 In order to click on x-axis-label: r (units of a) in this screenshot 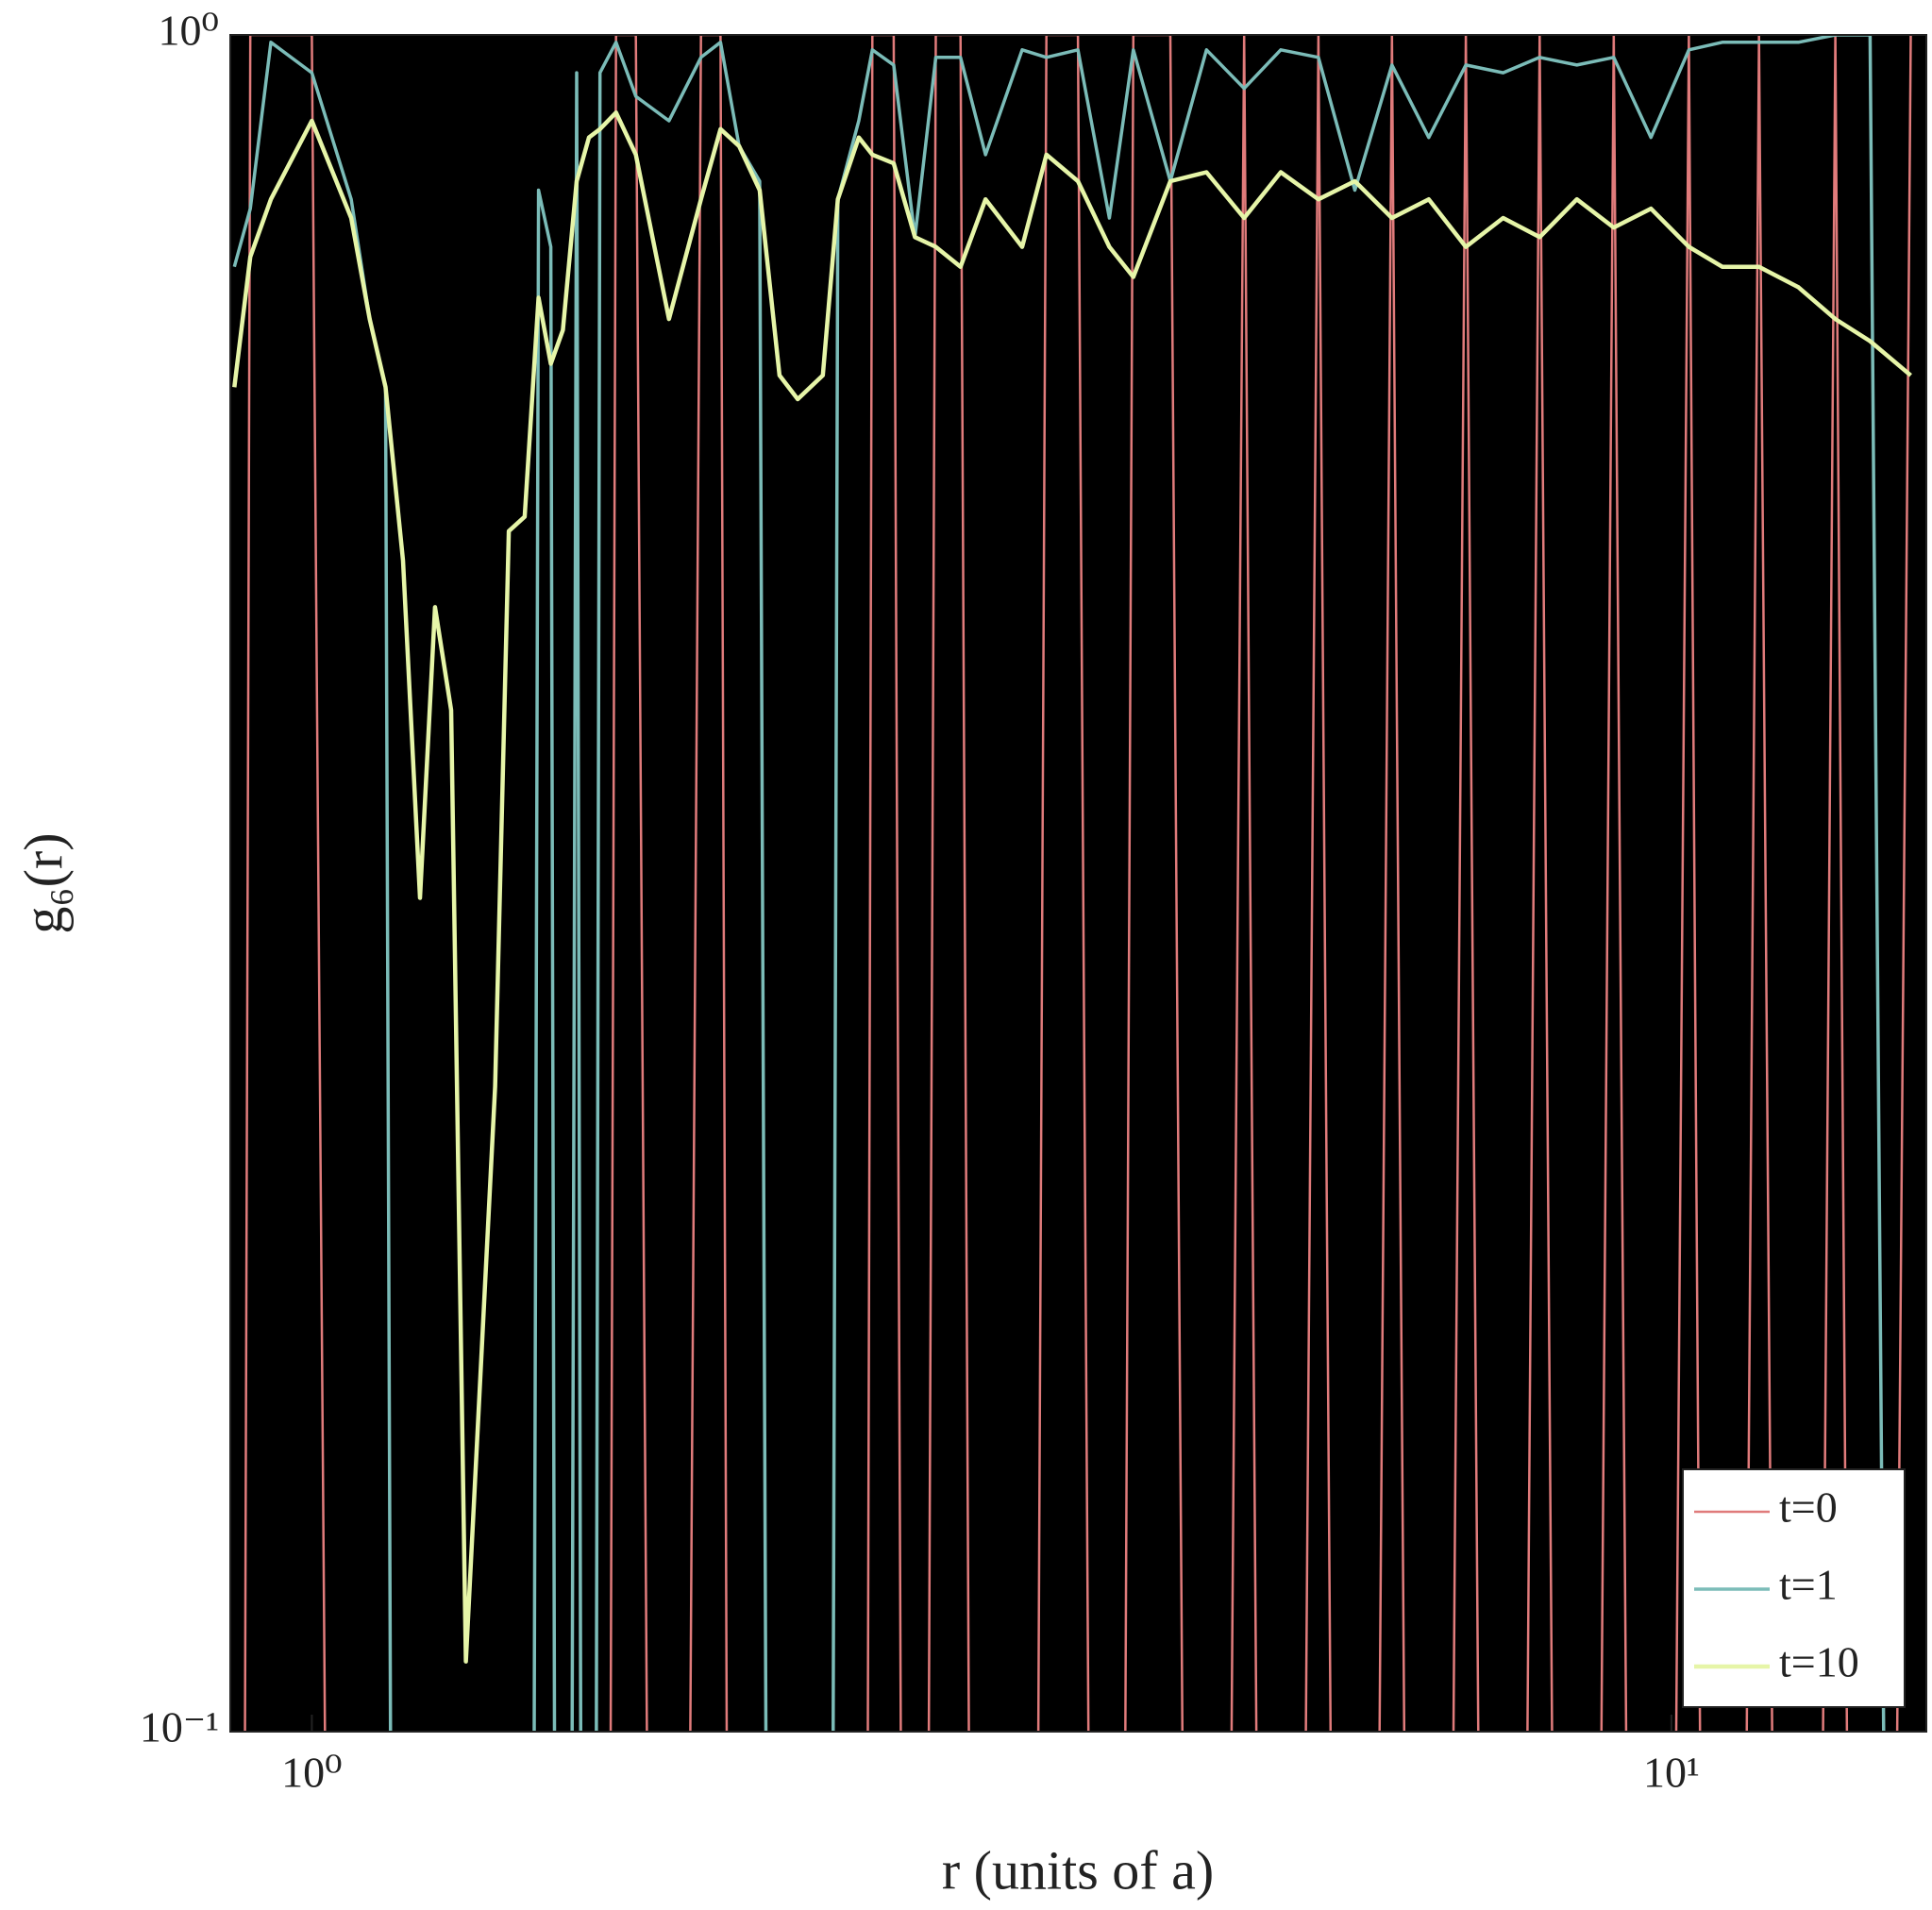, I will do `click(1078, 1870)`.